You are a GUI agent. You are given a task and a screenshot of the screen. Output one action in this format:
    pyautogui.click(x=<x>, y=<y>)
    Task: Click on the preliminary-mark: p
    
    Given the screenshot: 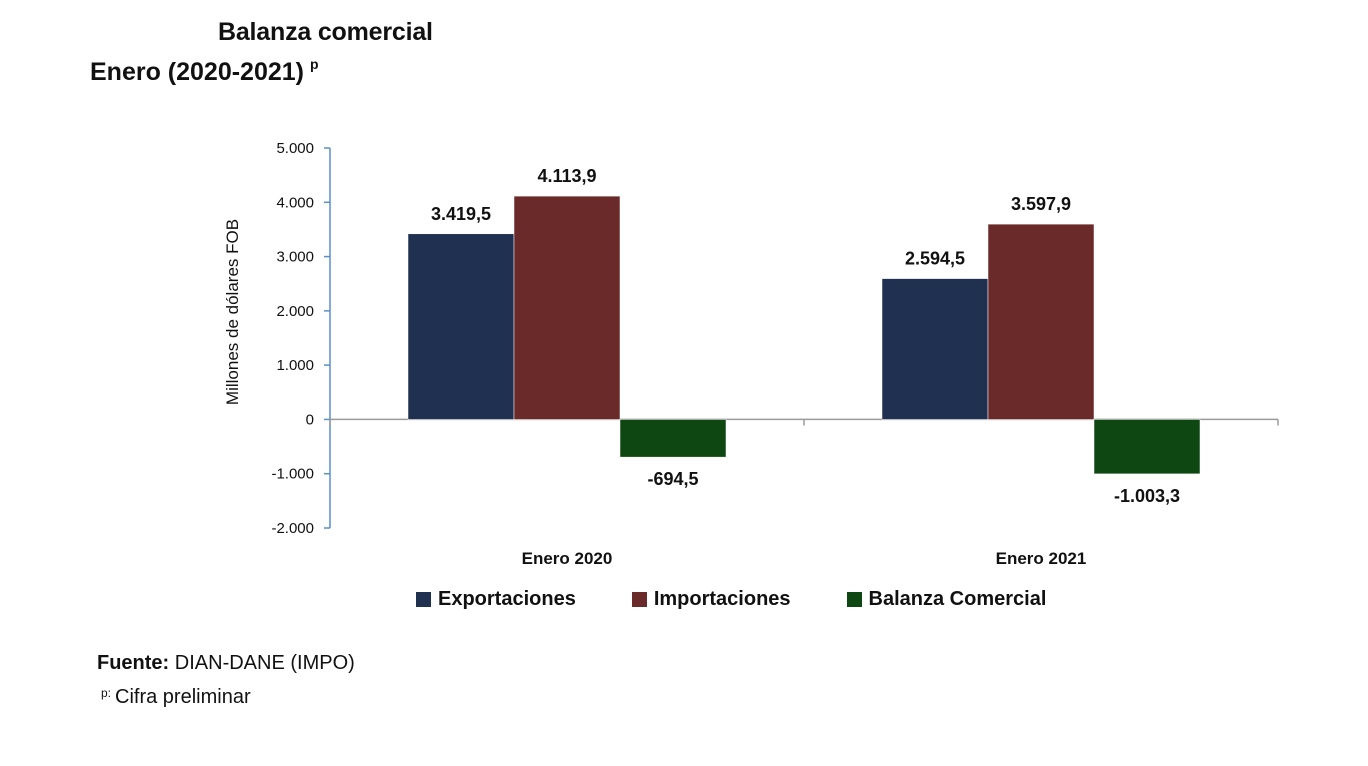 What is the action you would take?
    pyautogui.click(x=314, y=64)
    